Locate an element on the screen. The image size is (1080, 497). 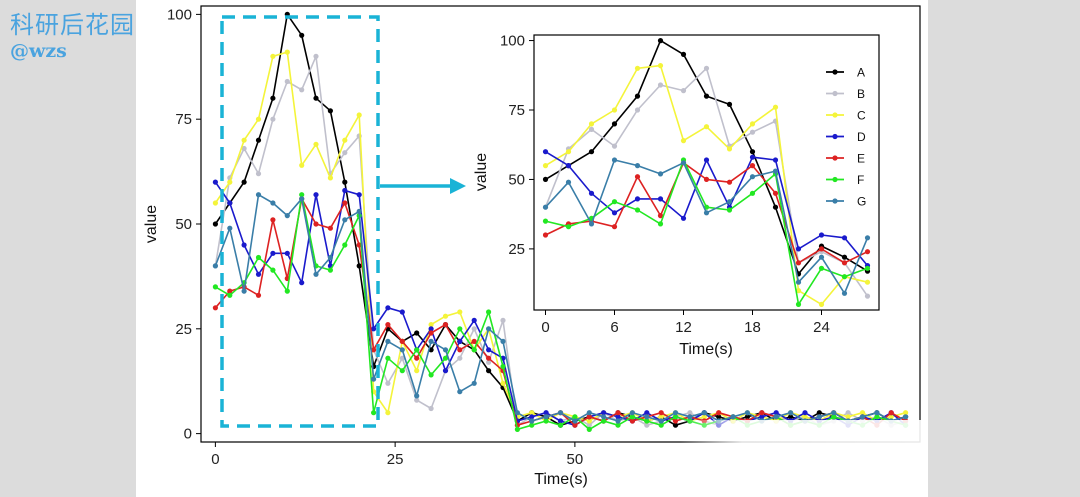
inset-x-tick-label: 24 is located at coordinates (821, 327).